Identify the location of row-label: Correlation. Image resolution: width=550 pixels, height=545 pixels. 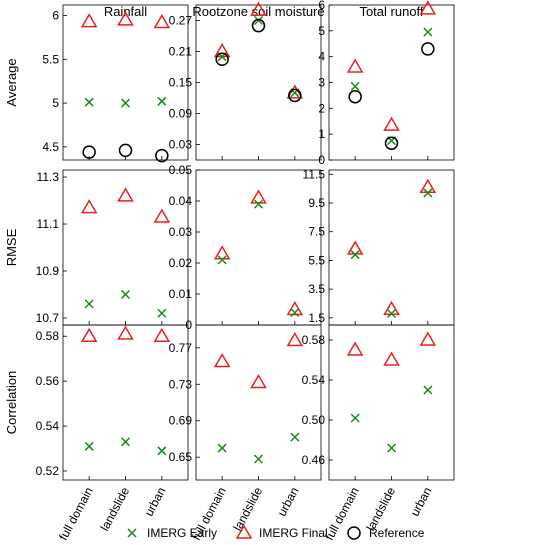
(11, 403).